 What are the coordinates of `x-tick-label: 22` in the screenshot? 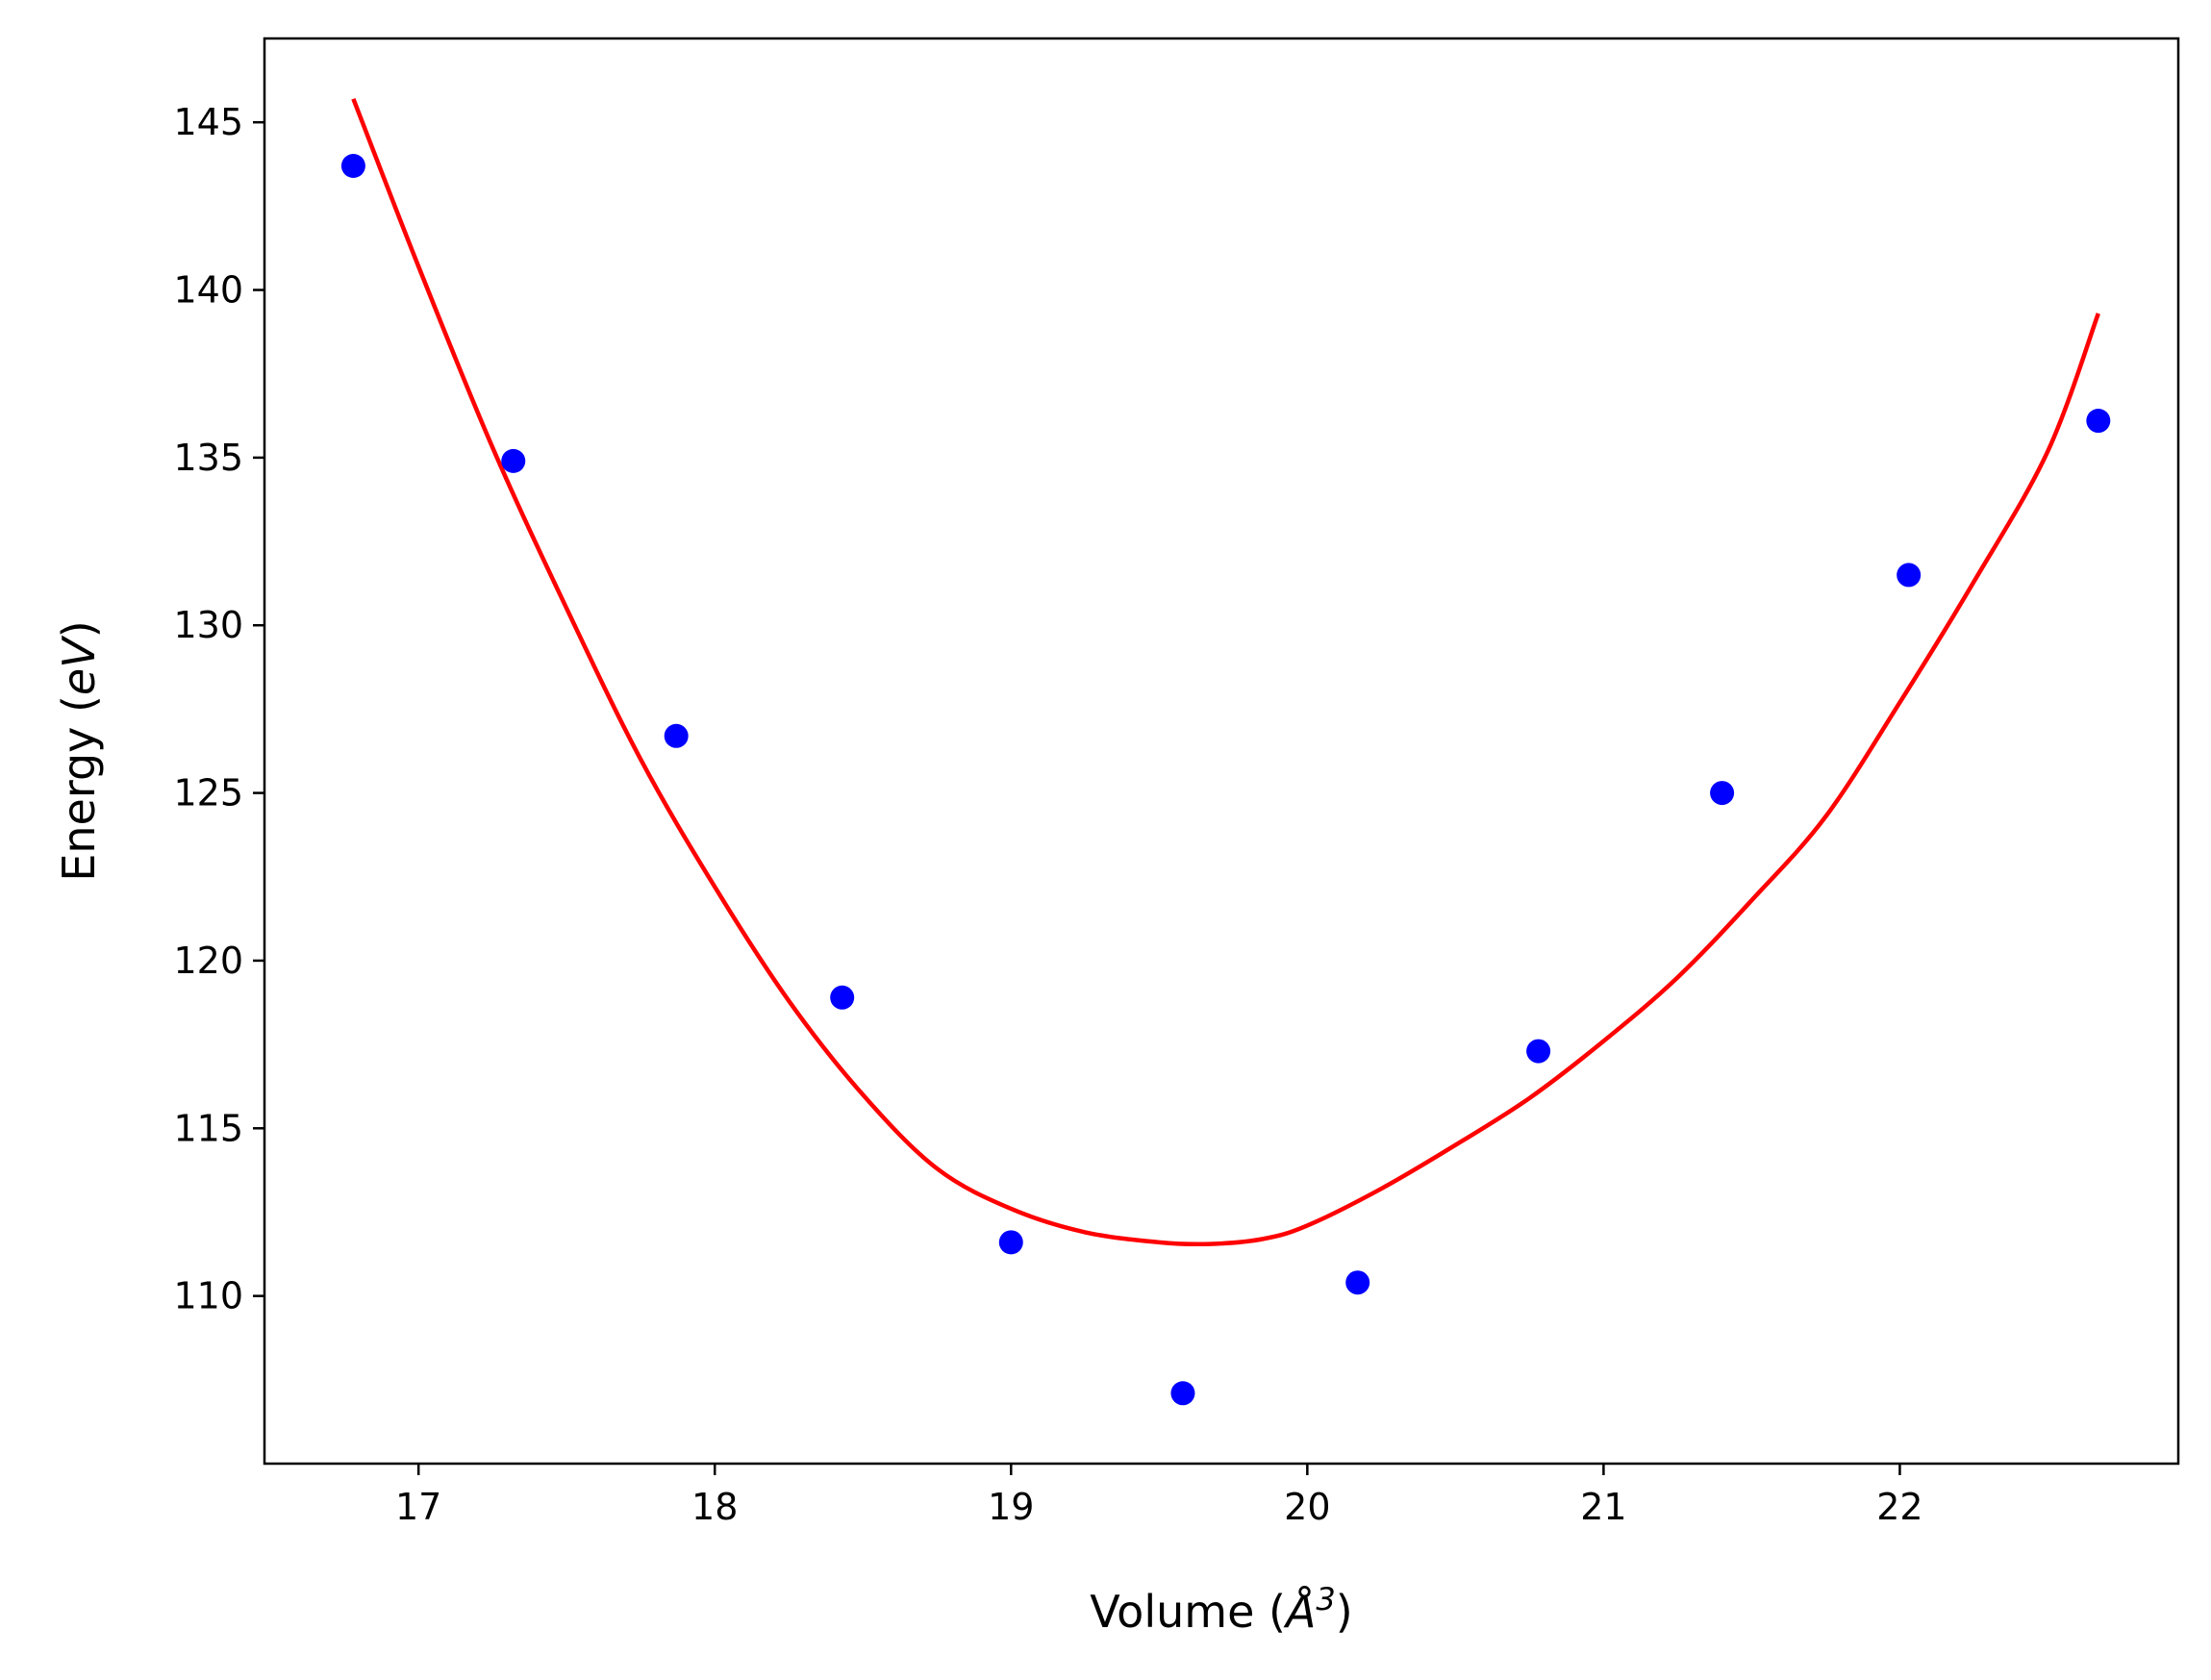 It's located at (1899, 1507).